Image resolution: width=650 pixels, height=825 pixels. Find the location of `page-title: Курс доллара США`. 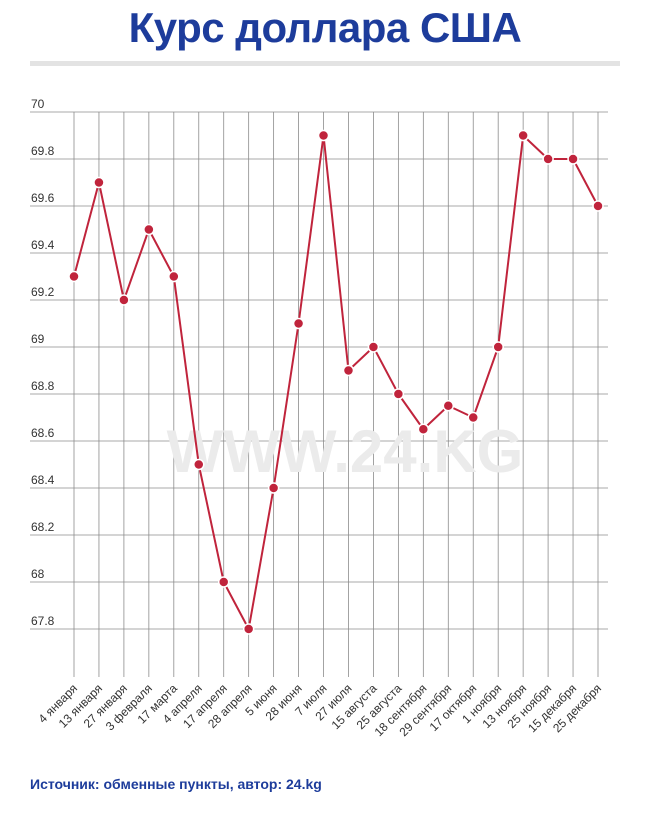

page-title: Курс доллара США is located at coordinates (325, 27).